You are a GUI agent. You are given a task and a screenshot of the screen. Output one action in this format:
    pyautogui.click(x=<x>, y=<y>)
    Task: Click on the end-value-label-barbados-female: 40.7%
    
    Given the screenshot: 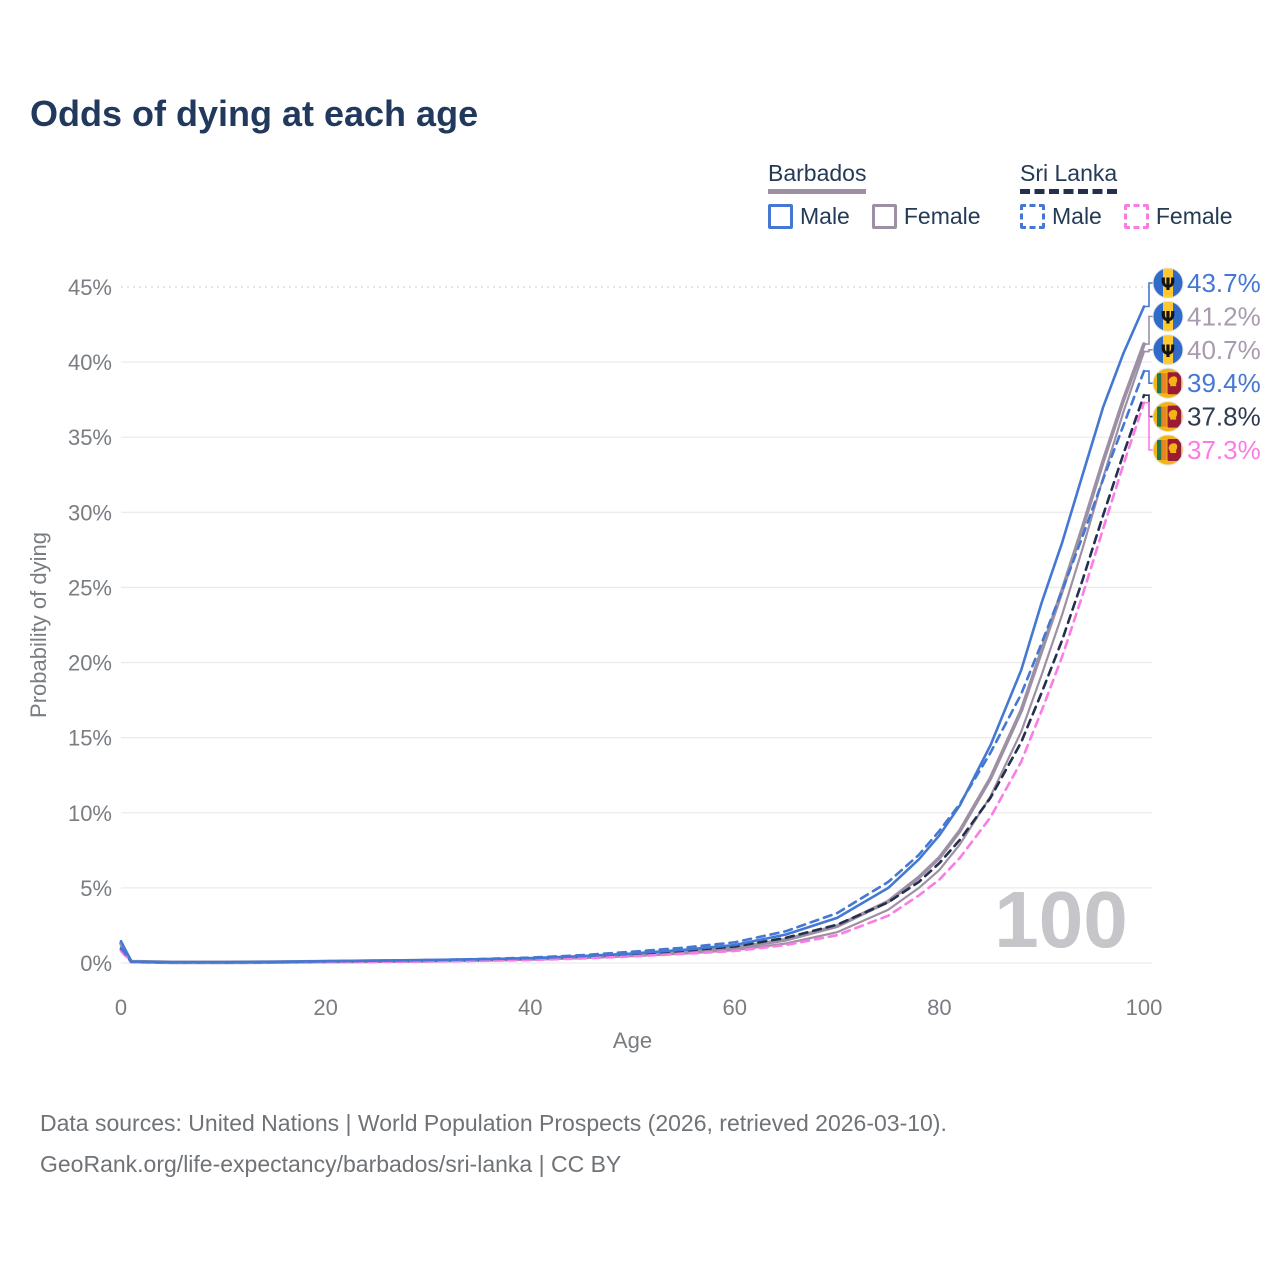 What is the action you would take?
    pyautogui.click(x=1224, y=350)
    